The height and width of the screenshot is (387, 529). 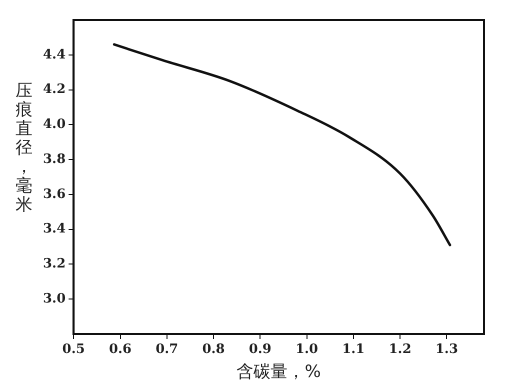 What do you see at coordinates (54, 124) in the screenshot?
I see `y-tick-label: 4.0` at bounding box center [54, 124].